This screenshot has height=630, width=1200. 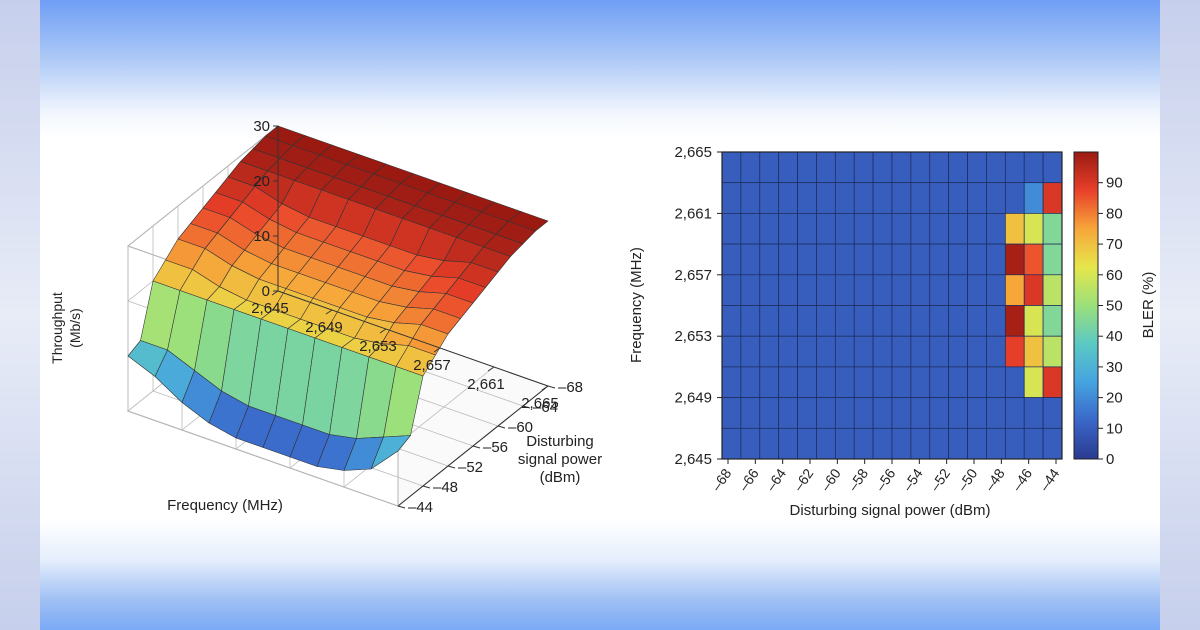 What do you see at coordinates (748, 479) in the screenshot?
I see `power-tick-label: –66` at bounding box center [748, 479].